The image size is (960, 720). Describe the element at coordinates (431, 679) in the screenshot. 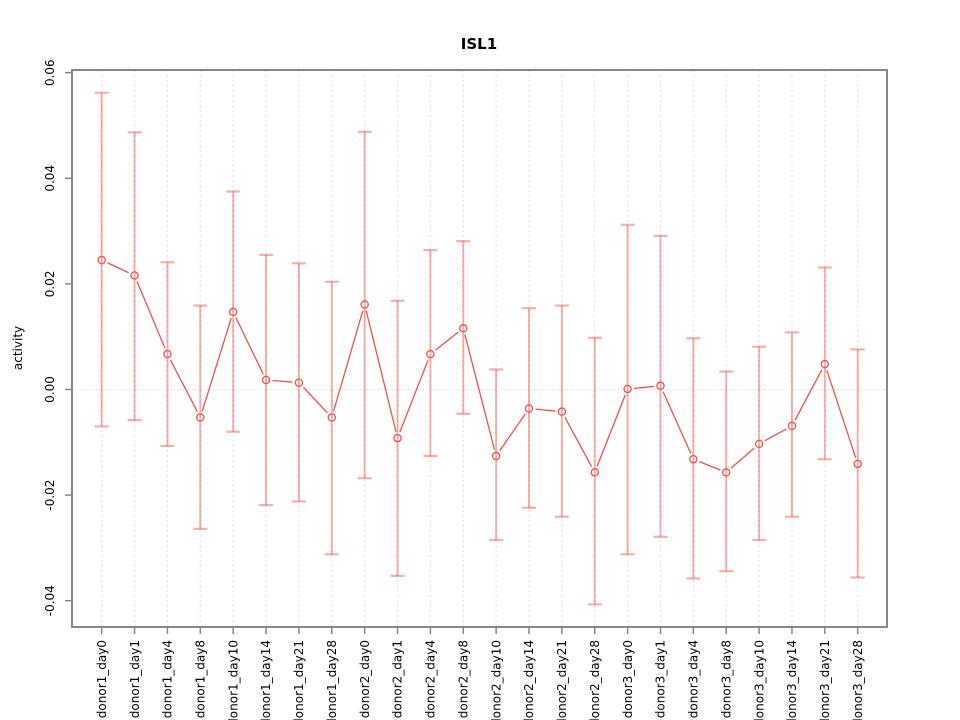

I see `x-tick-label: donor2_day4` at that location.